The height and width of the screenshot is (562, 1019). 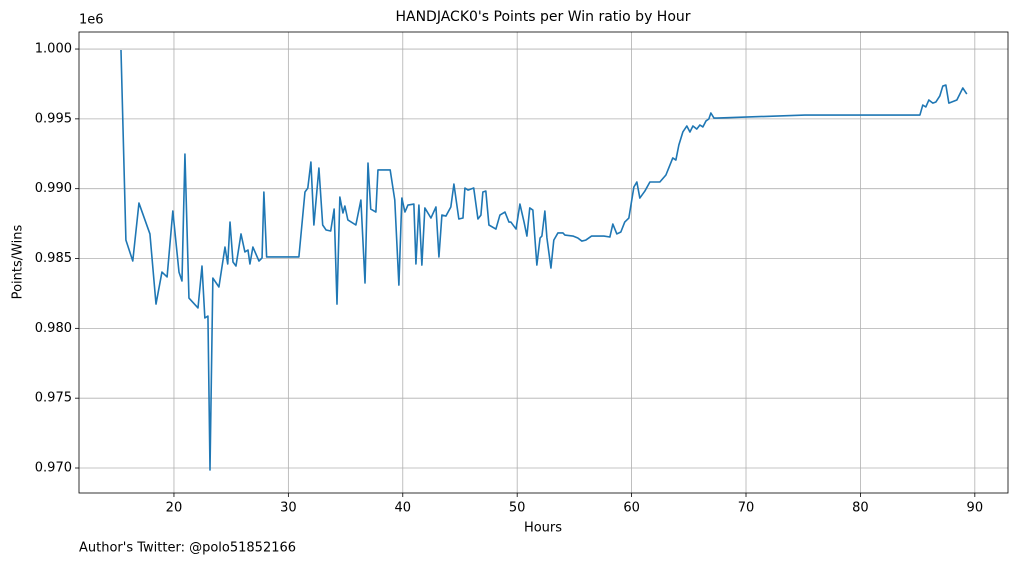 What do you see at coordinates (631, 508) in the screenshot?
I see `x-tick-label: 60` at bounding box center [631, 508].